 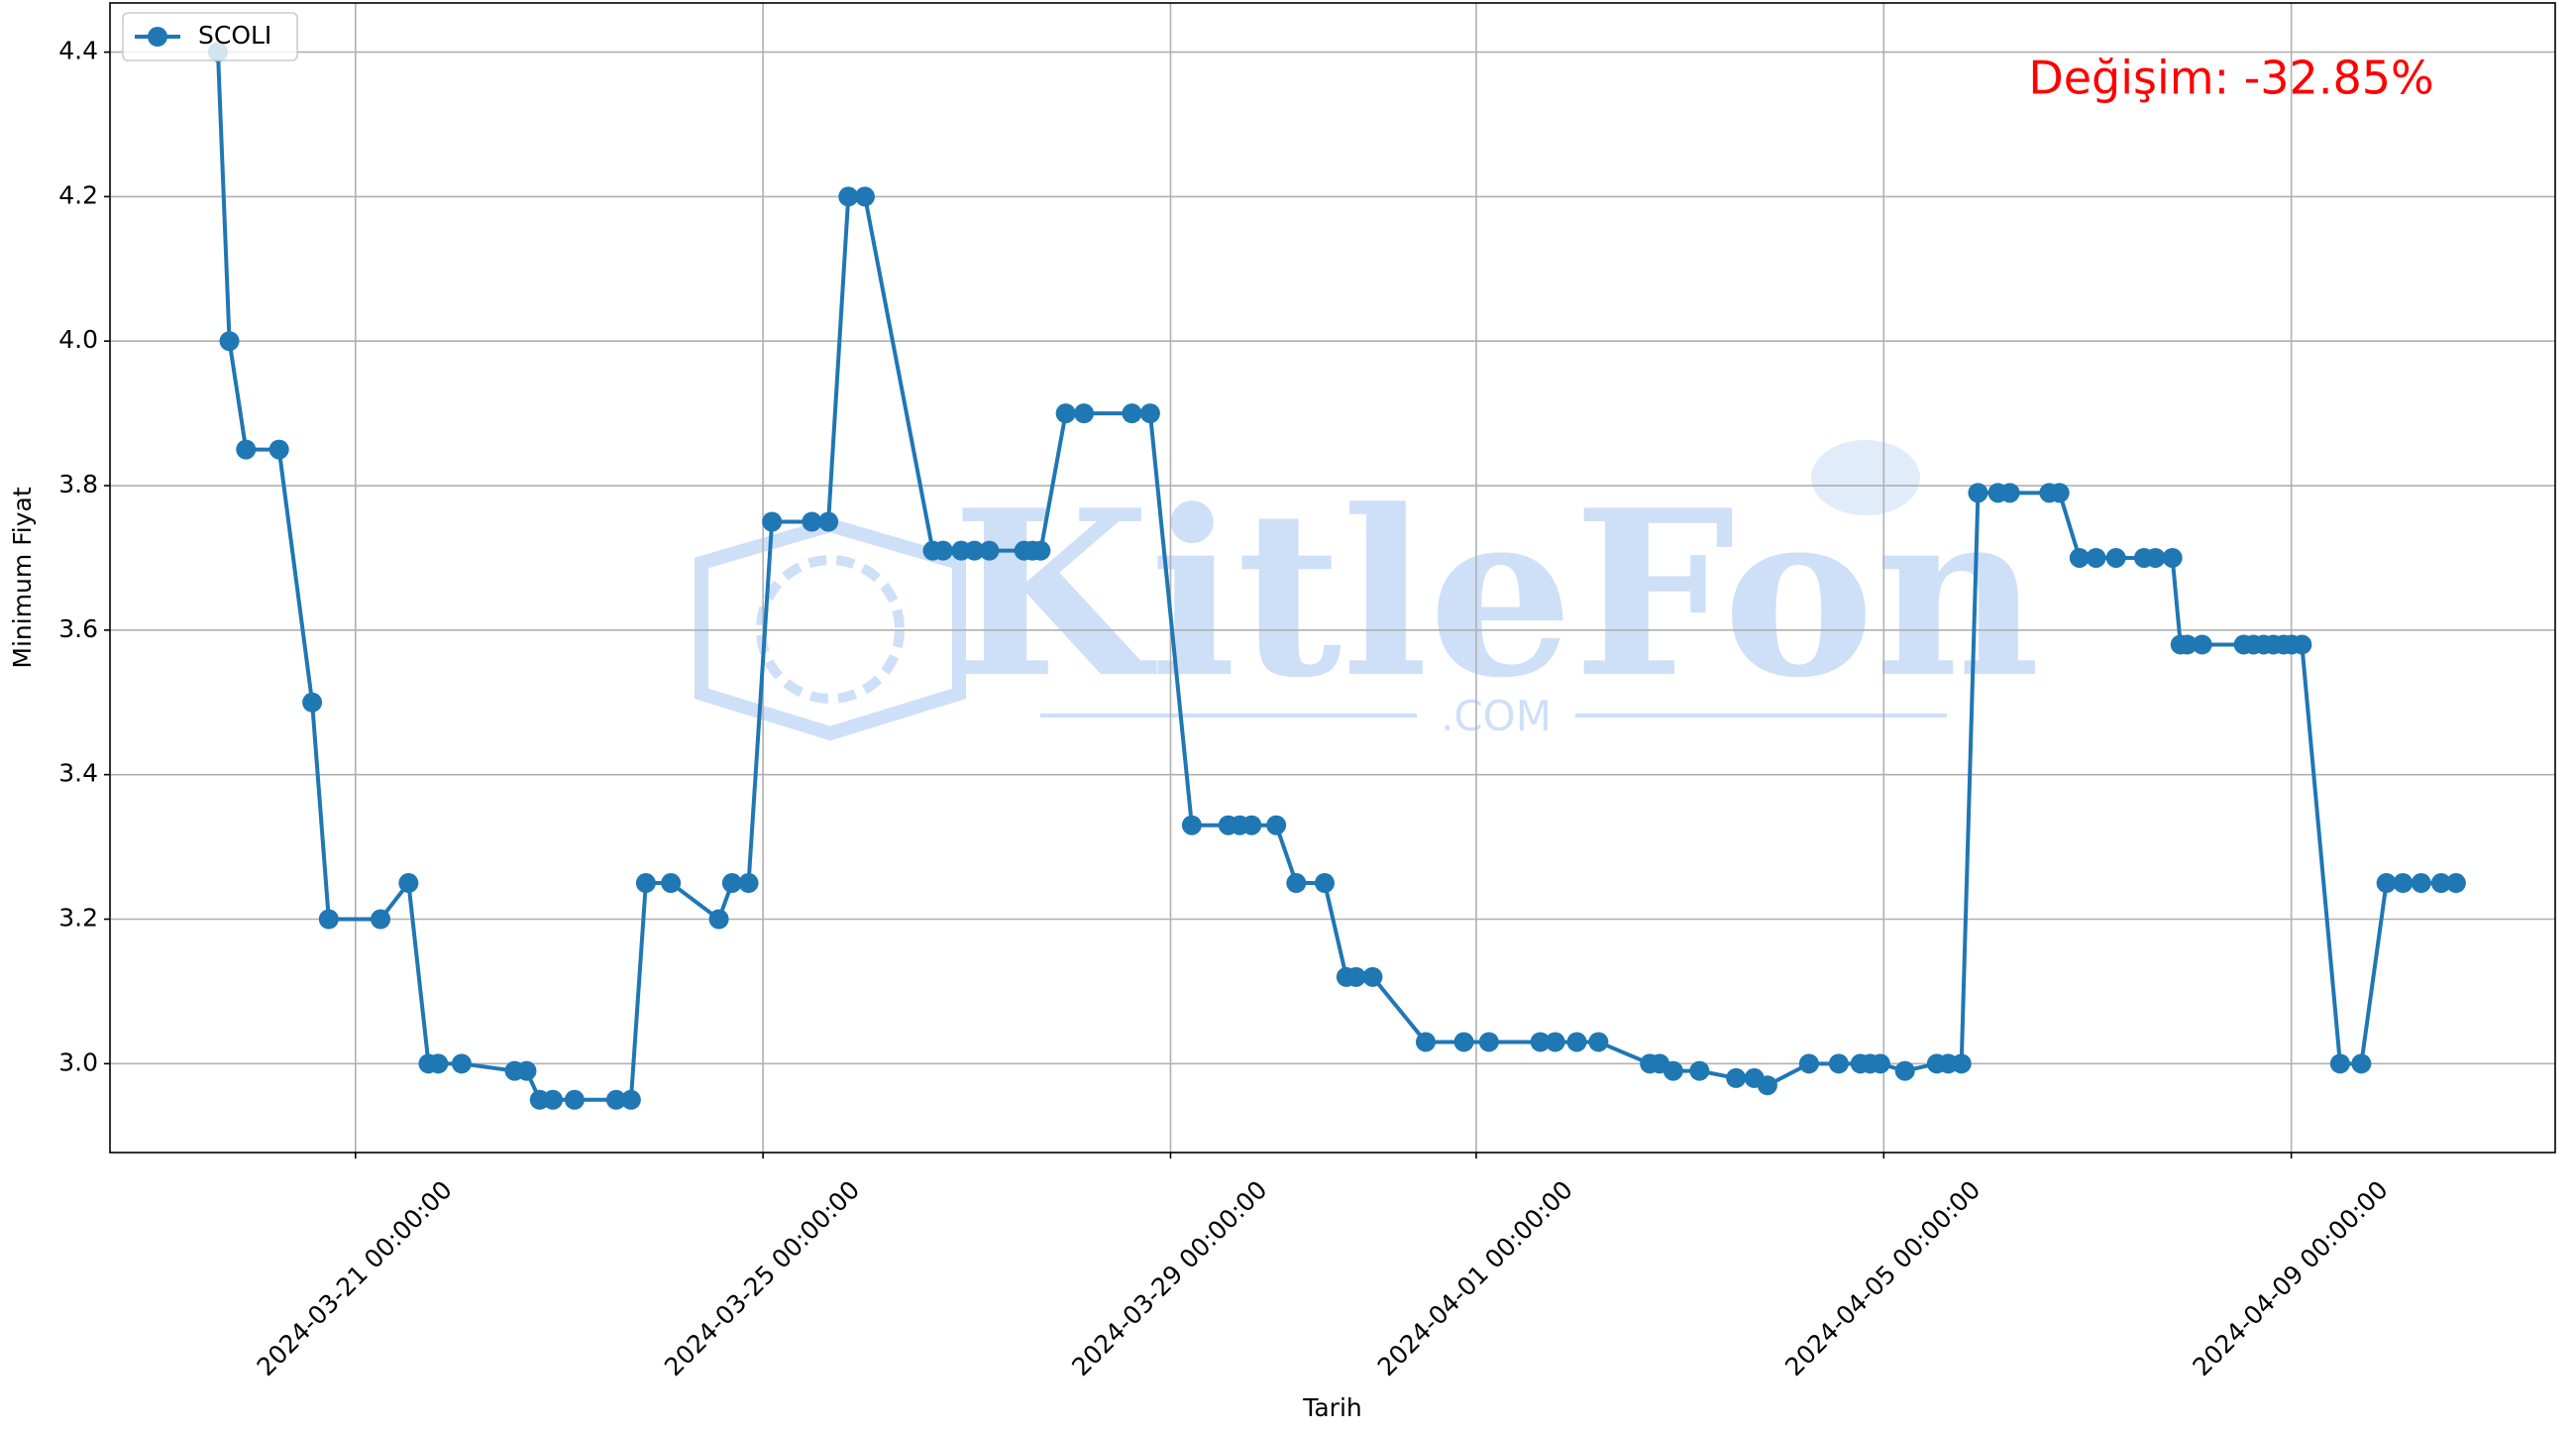 I want to click on y-tick-label: 4.0, so click(x=78, y=339).